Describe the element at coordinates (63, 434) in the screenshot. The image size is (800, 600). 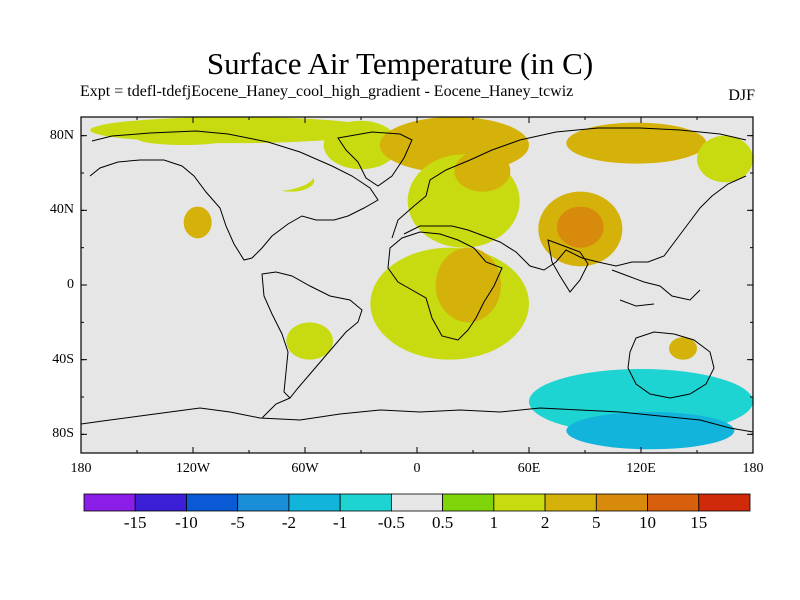
I see `lat-label-80s: 80S` at that location.